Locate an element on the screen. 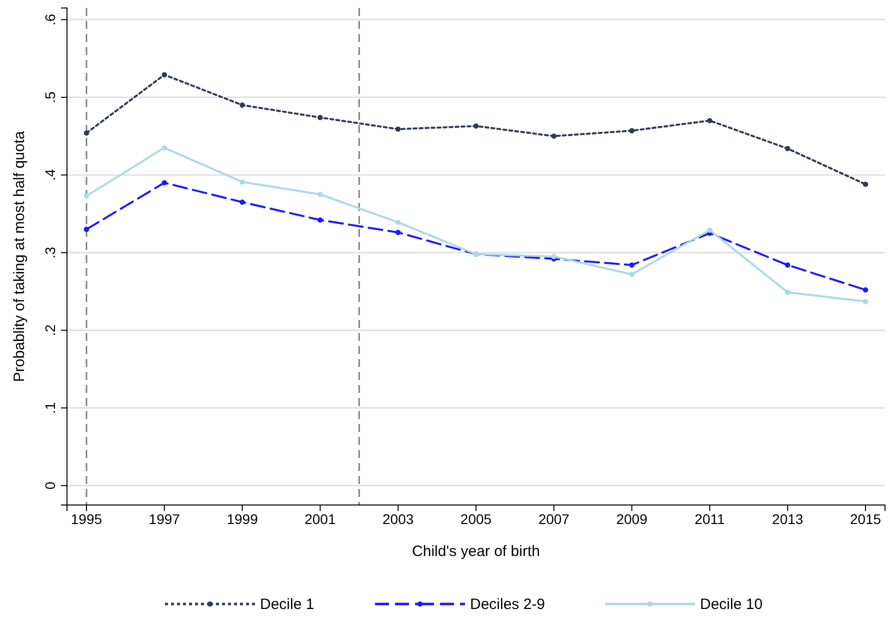 The image size is (888, 621). x-tick-label: 2003 is located at coordinates (398, 518).